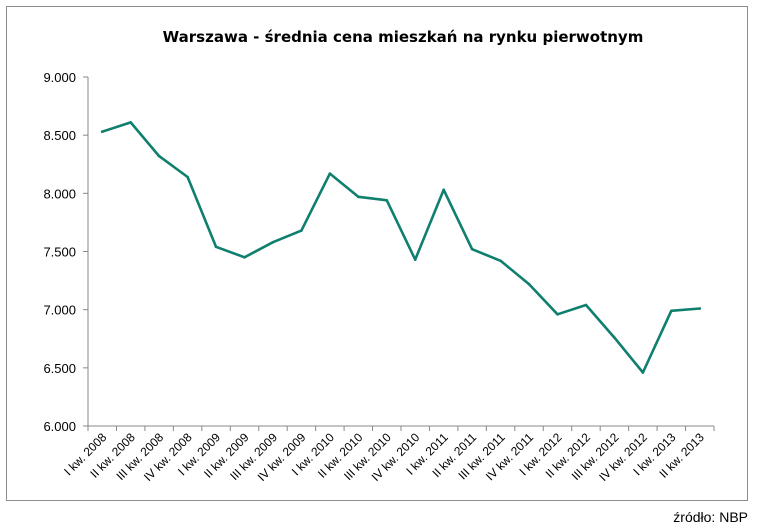 Image resolution: width=758 pixels, height=530 pixels. What do you see at coordinates (59, 368) in the screenshot?
I see `y-tick-label: 6.500` at bounding box center [59, 368].